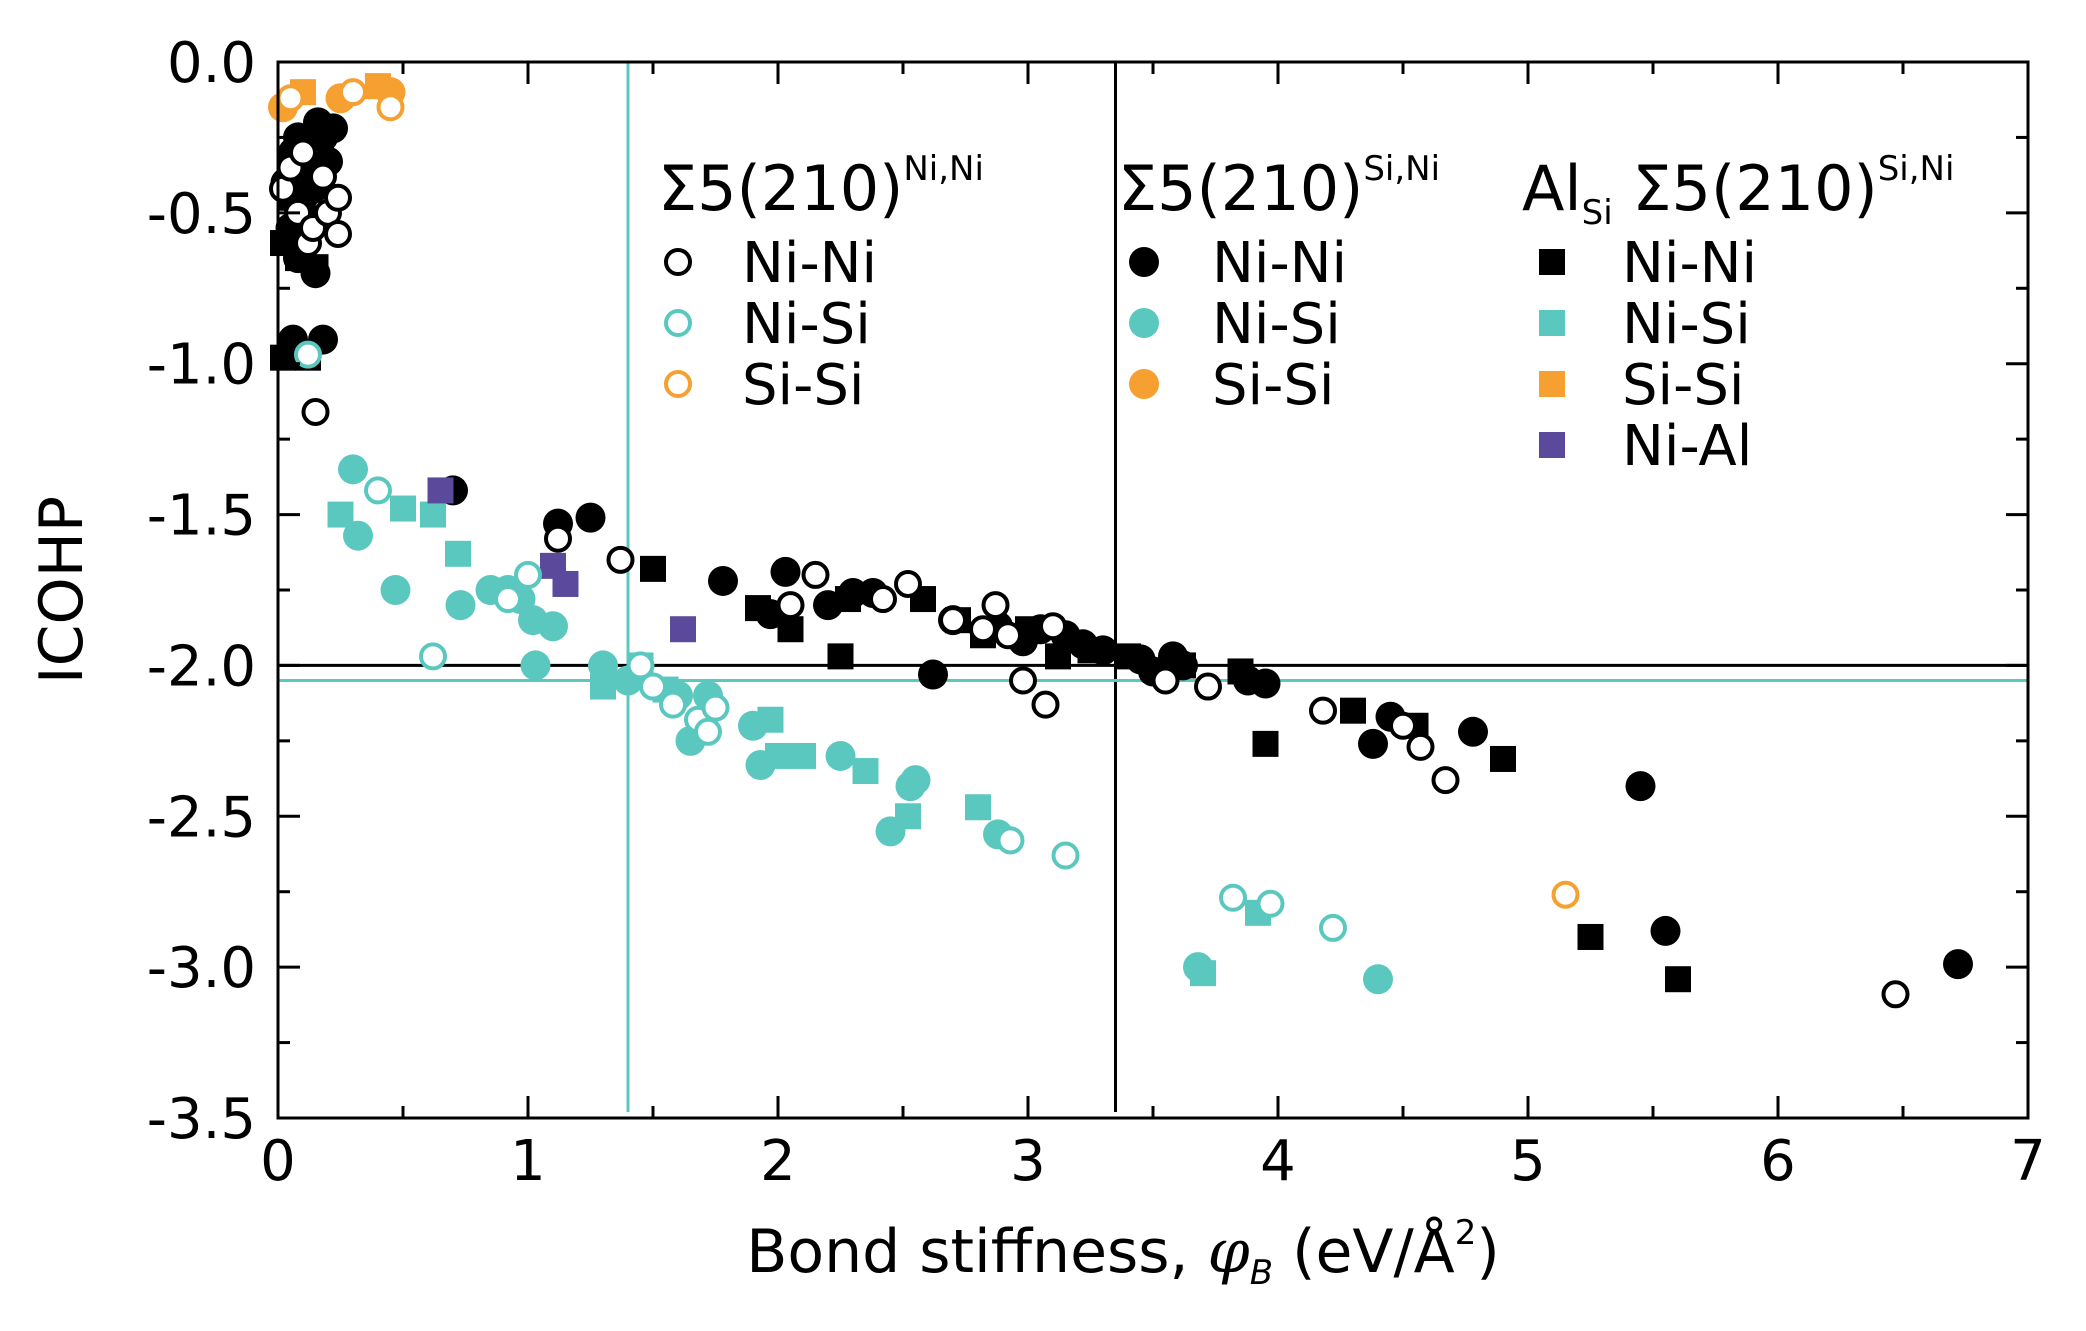 The height and width of the screenshot is (1331, 2086). What do you see at coordinates (201, 1119) in the screenshot?
I see `y-tick-label: -3.5` at bounding box center [201, 1119].